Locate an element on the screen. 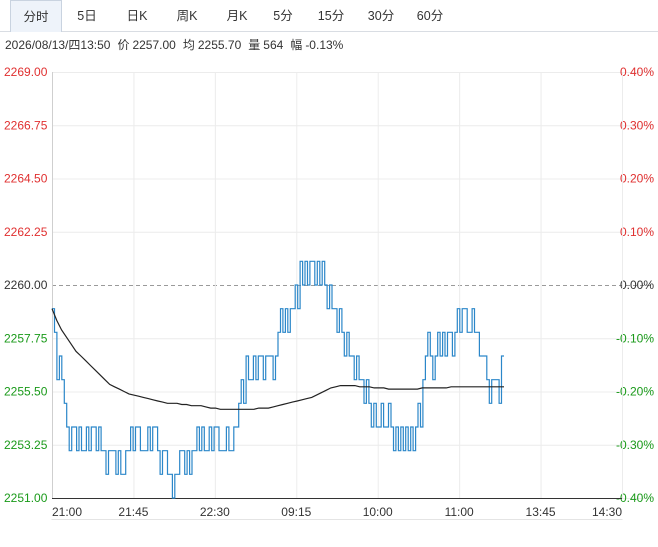 Image resolution: width=658 pixels, height=547 pixels. price-label: 价 is located at coordinates (123, 45).